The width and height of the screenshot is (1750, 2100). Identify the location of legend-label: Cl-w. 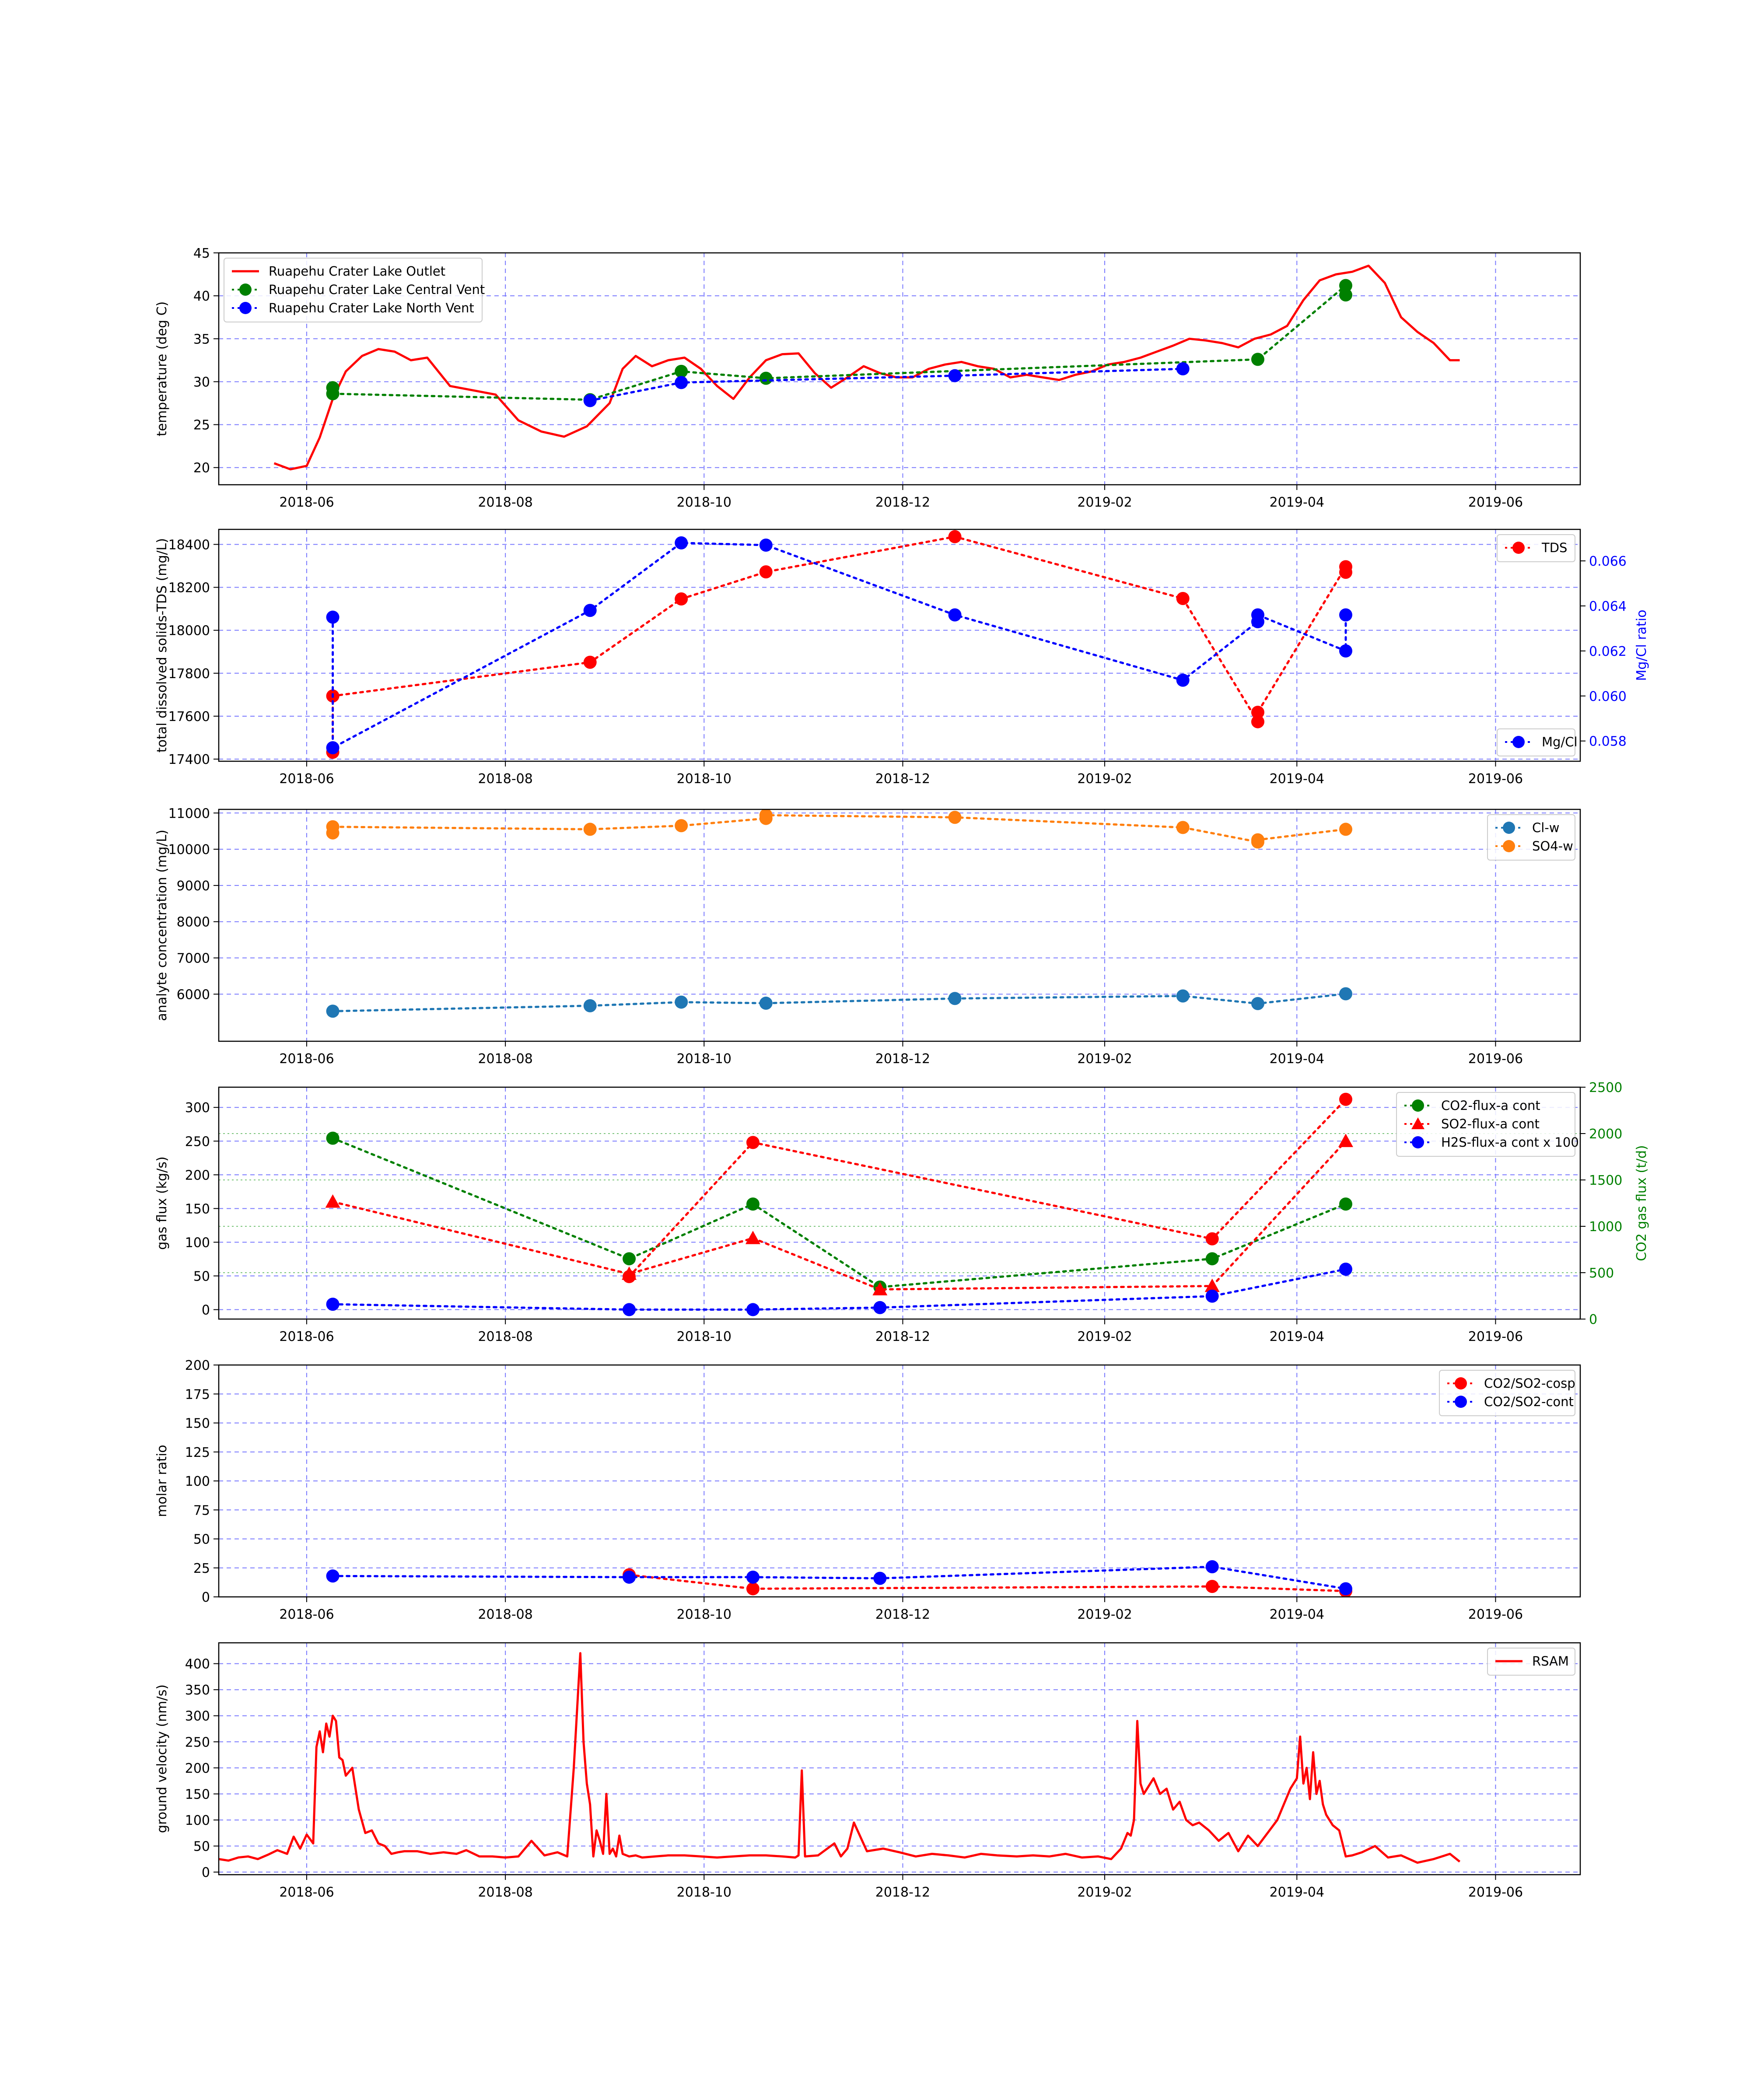
(1546, 827).